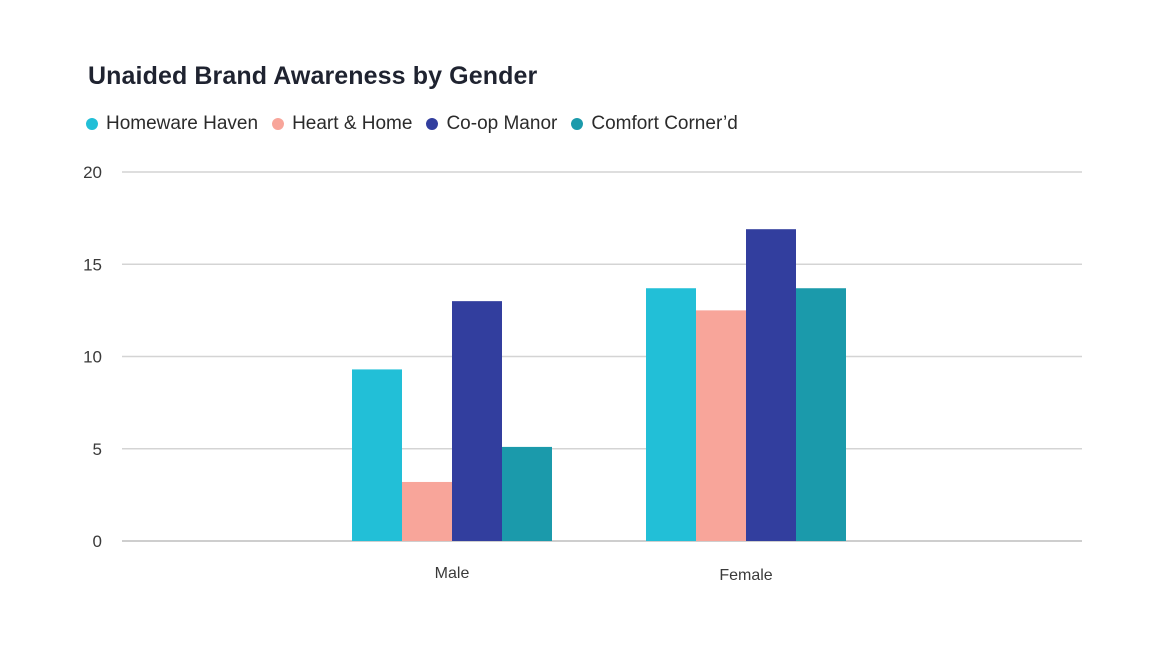 The image size is (1170, 646). I want to click on legend-item: Co-op Manor, so click(491, 124).